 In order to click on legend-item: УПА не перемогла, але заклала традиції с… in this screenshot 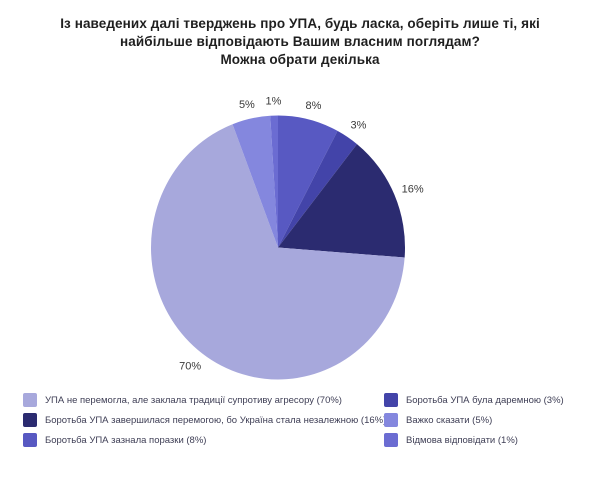, I will do `click(200, 400)`.